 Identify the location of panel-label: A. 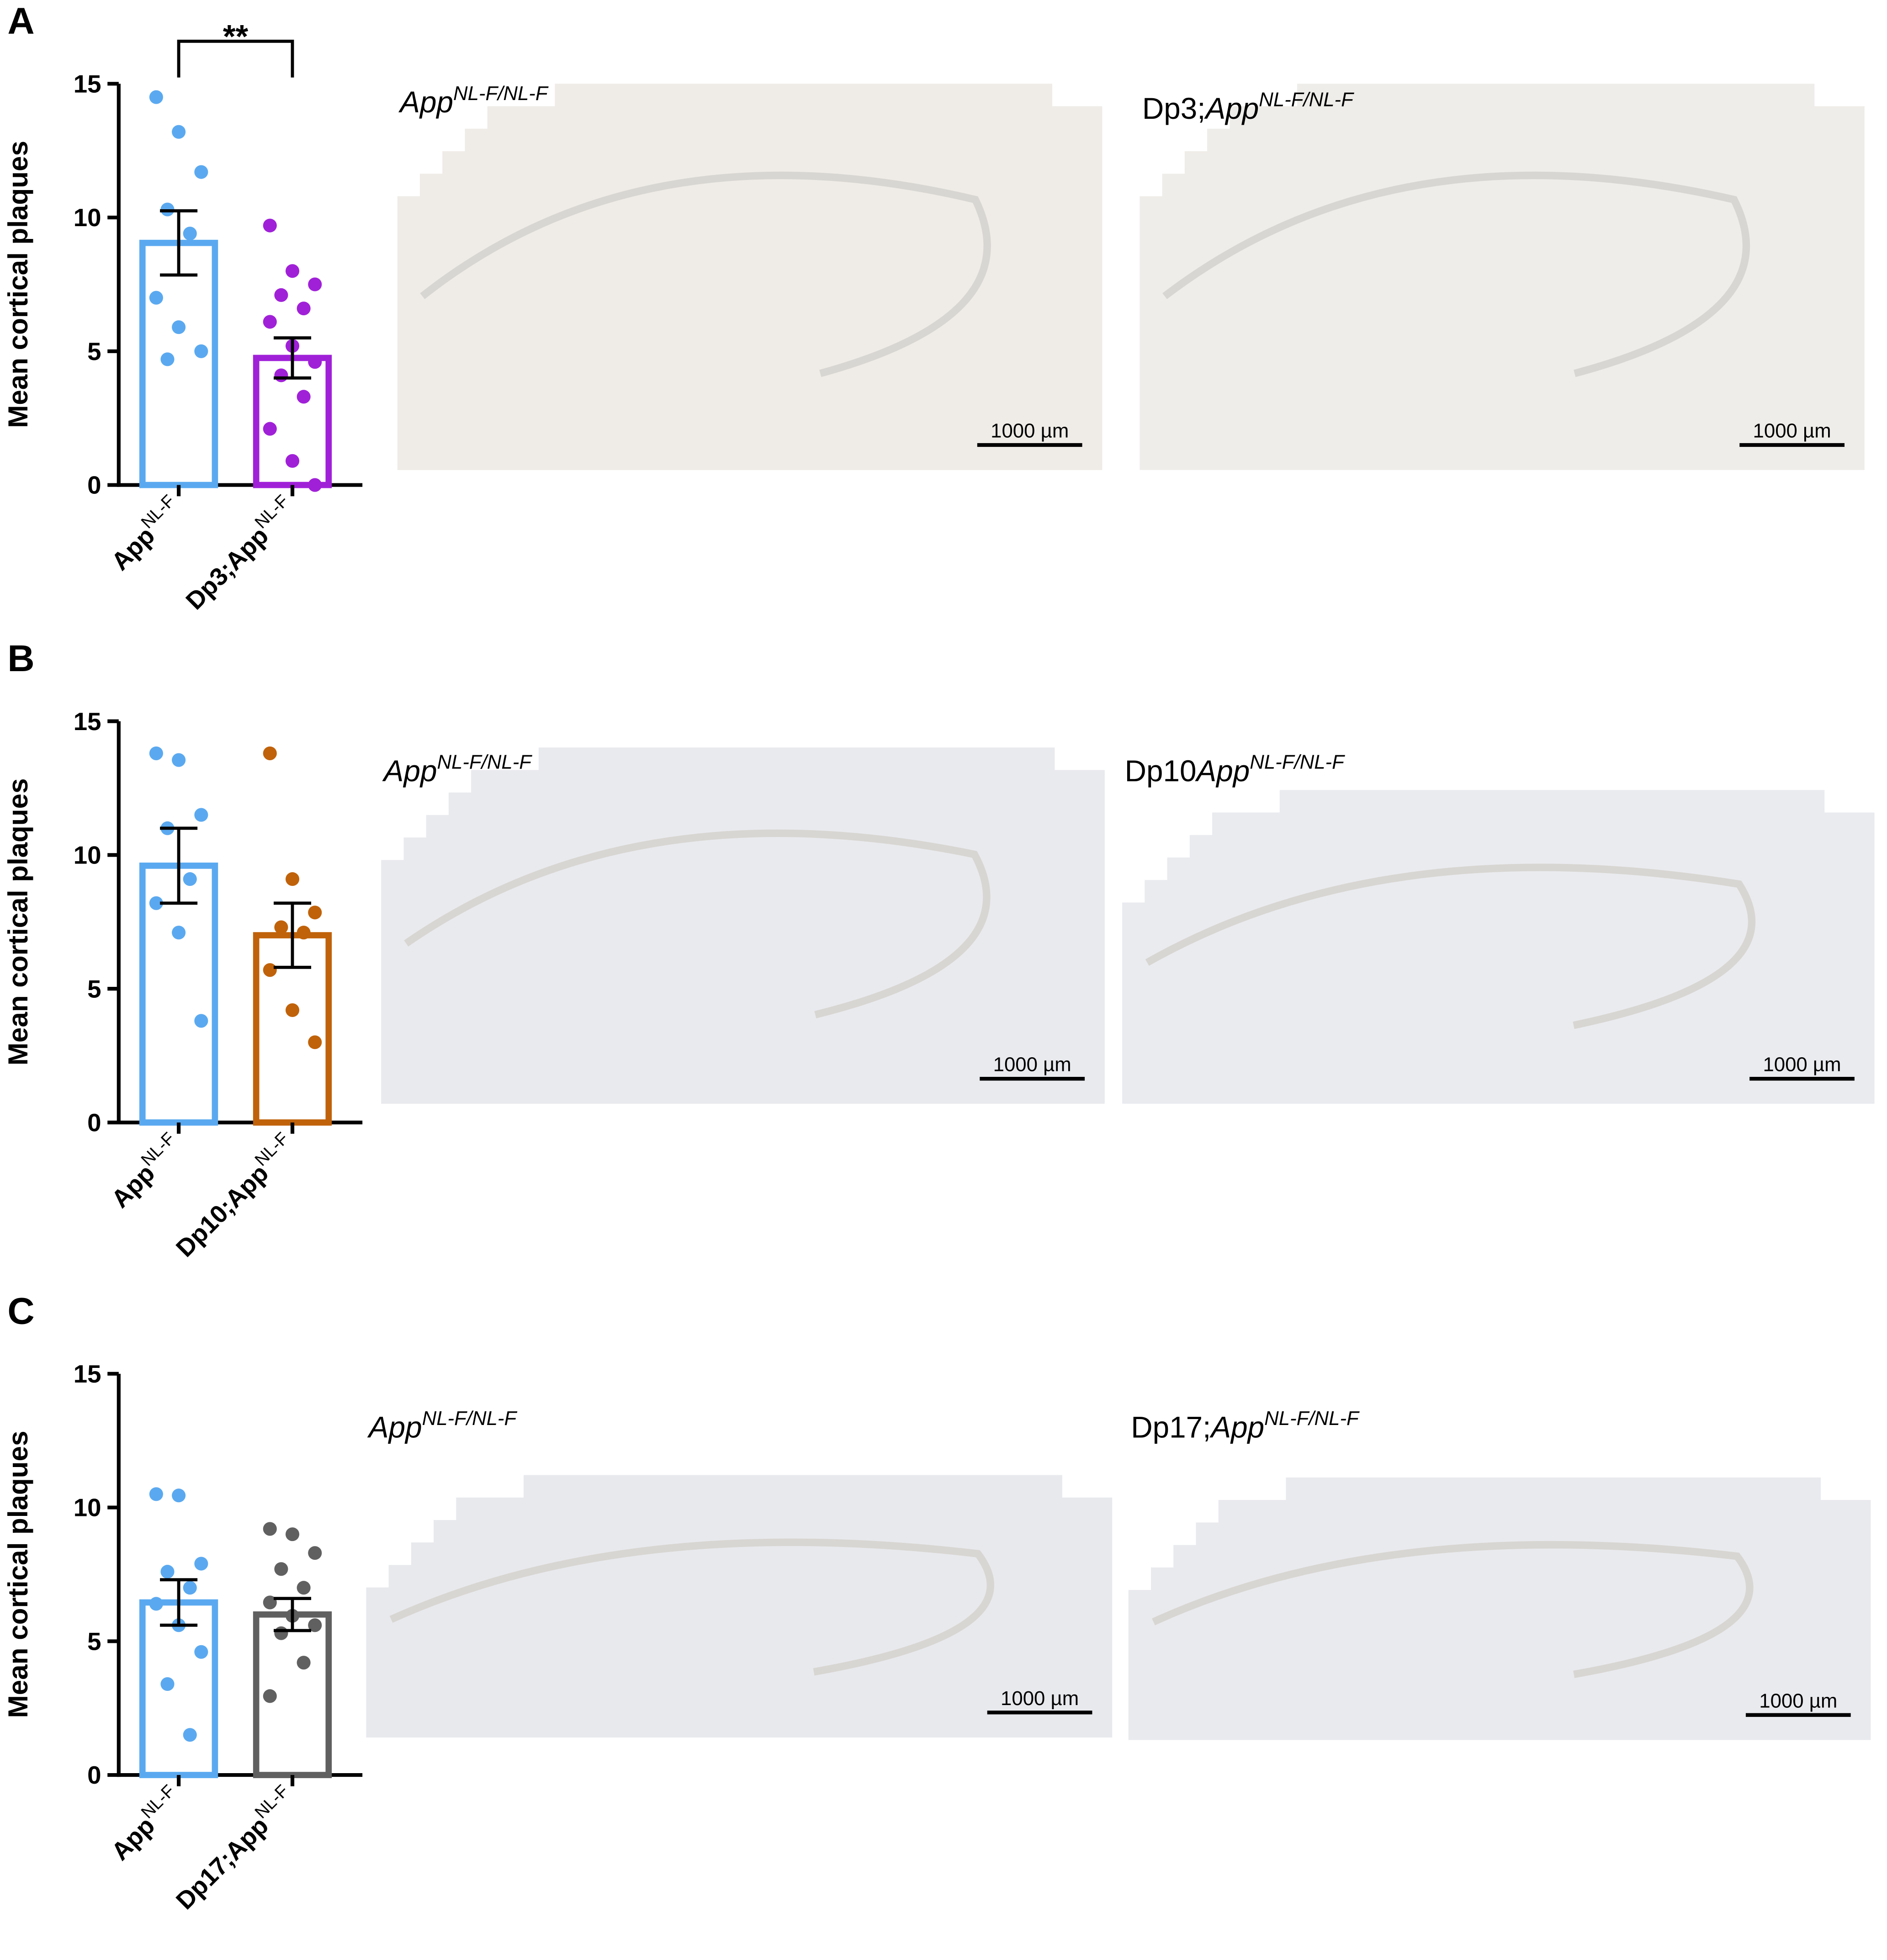
(20, 21).